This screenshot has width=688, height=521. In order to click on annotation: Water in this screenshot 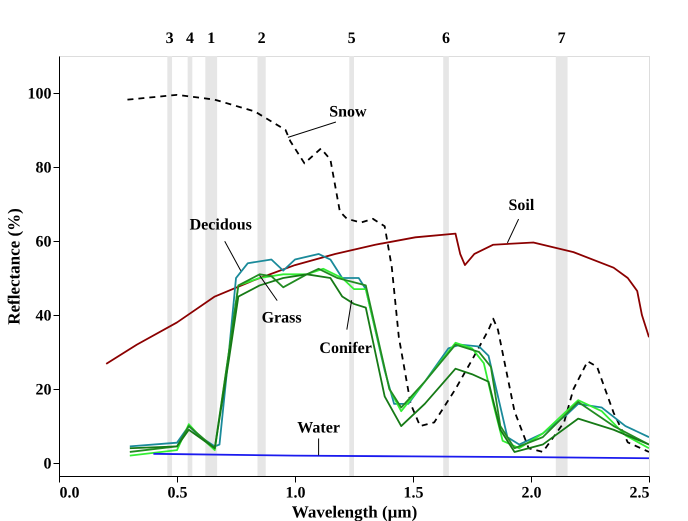, I will do `click(318, 427)`.